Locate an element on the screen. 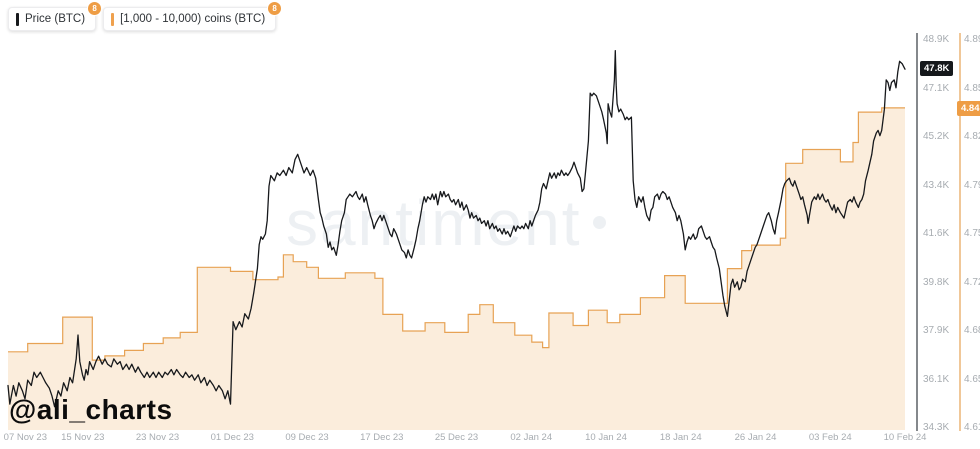 This screenshot has height=449, width=980. attribution: @ali_charts is located at coordinates (91, 409).